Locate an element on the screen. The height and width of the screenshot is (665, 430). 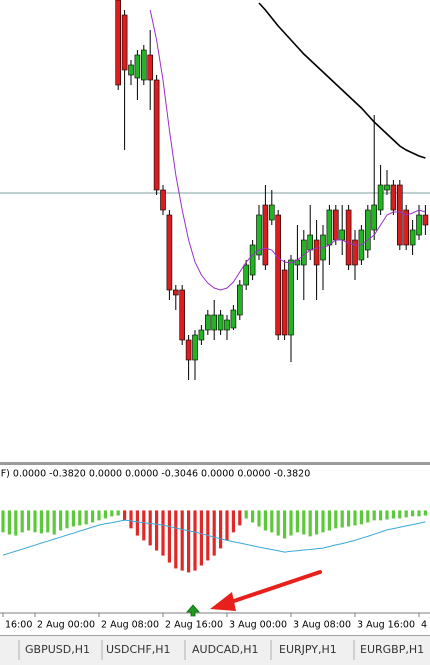
indicator-window is located at coordinates (214, 541).